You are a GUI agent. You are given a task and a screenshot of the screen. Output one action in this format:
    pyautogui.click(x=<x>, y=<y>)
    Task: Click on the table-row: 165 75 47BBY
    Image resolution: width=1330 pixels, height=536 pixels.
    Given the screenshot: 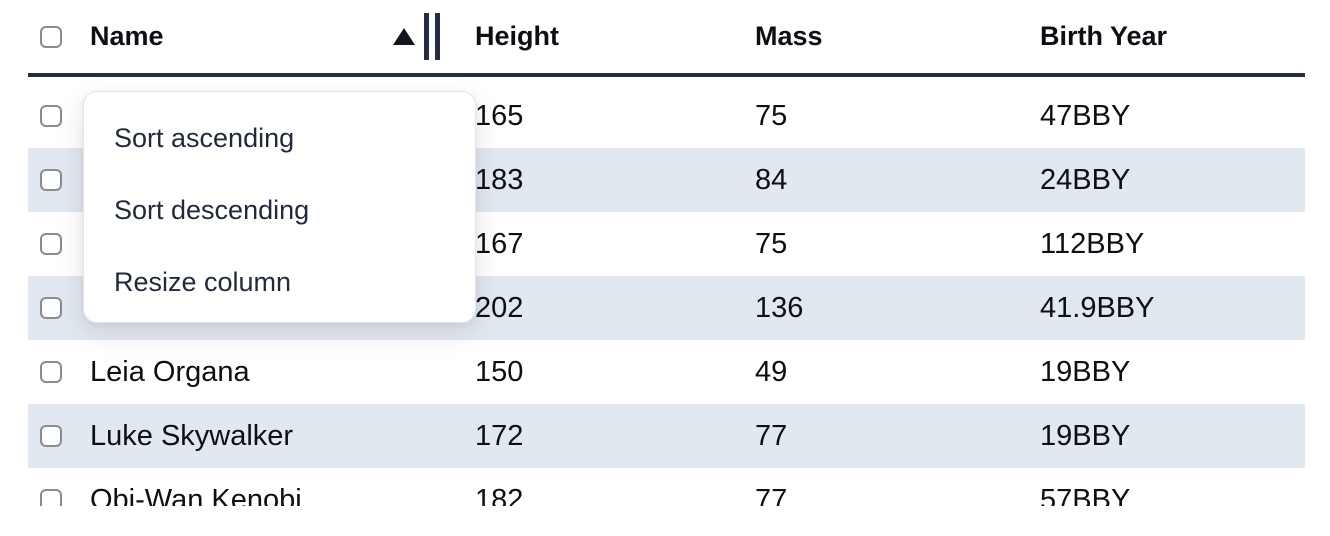 What is the action you would take?
    pyautogui.click(x=666, y=116)
    